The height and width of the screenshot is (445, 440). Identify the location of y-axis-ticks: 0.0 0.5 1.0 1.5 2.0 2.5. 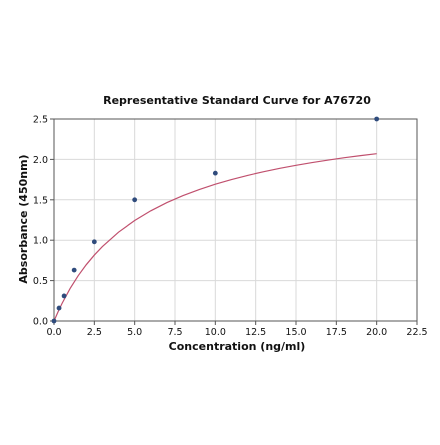
(43, 221).